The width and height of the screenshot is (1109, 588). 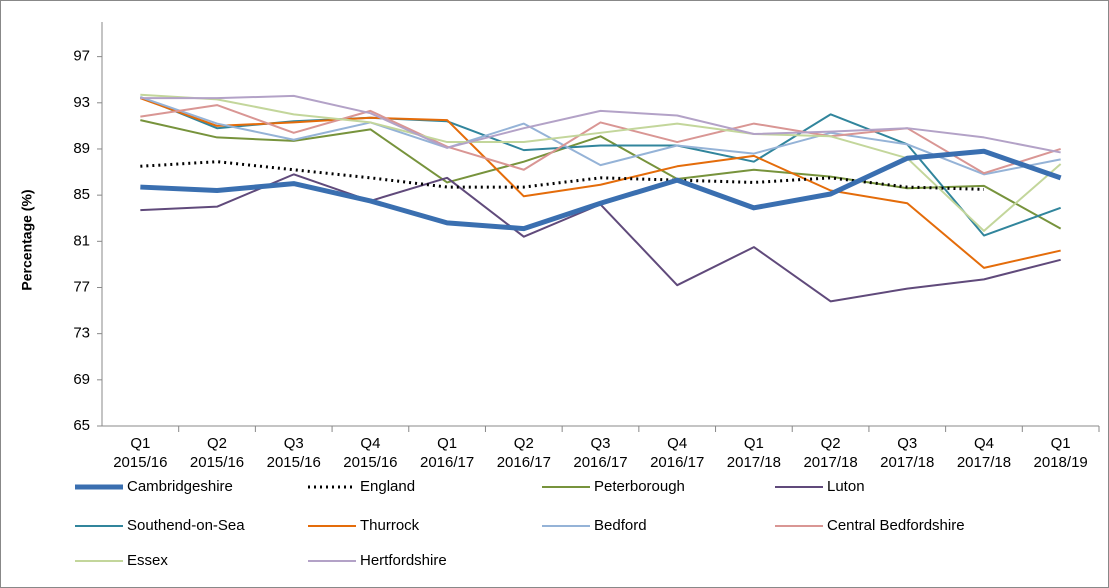 I want to click on x-tick-label: Q1 2018/19, so click(x=1061, y=453).